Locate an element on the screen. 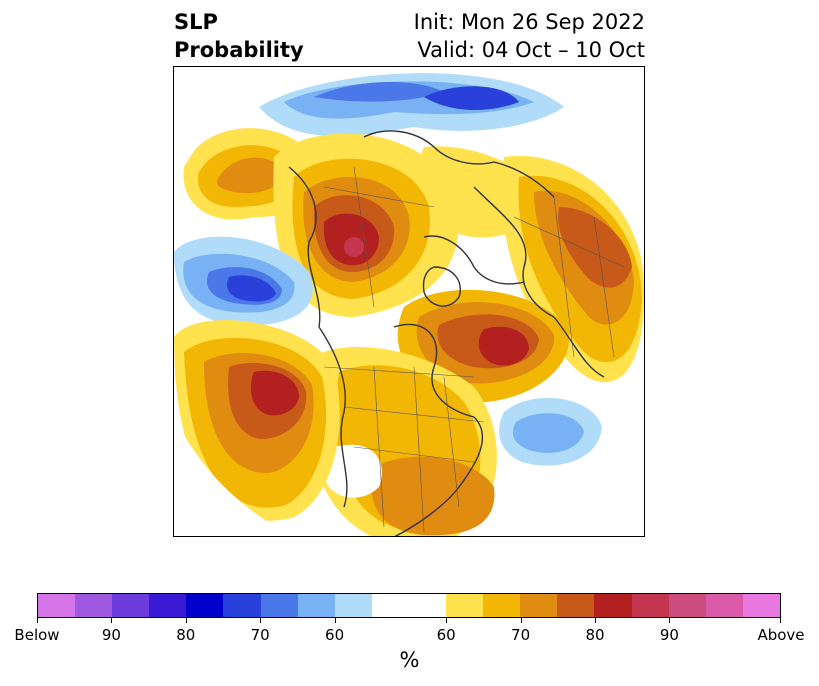  title-metric: Probability is located at coordinates (239, 50).